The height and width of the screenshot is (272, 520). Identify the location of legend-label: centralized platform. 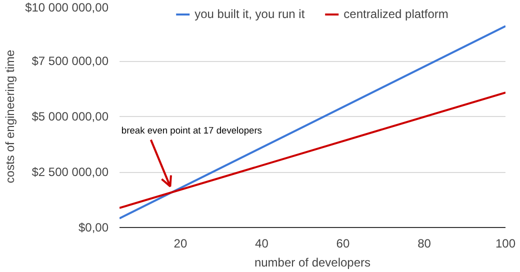
(396, 14).